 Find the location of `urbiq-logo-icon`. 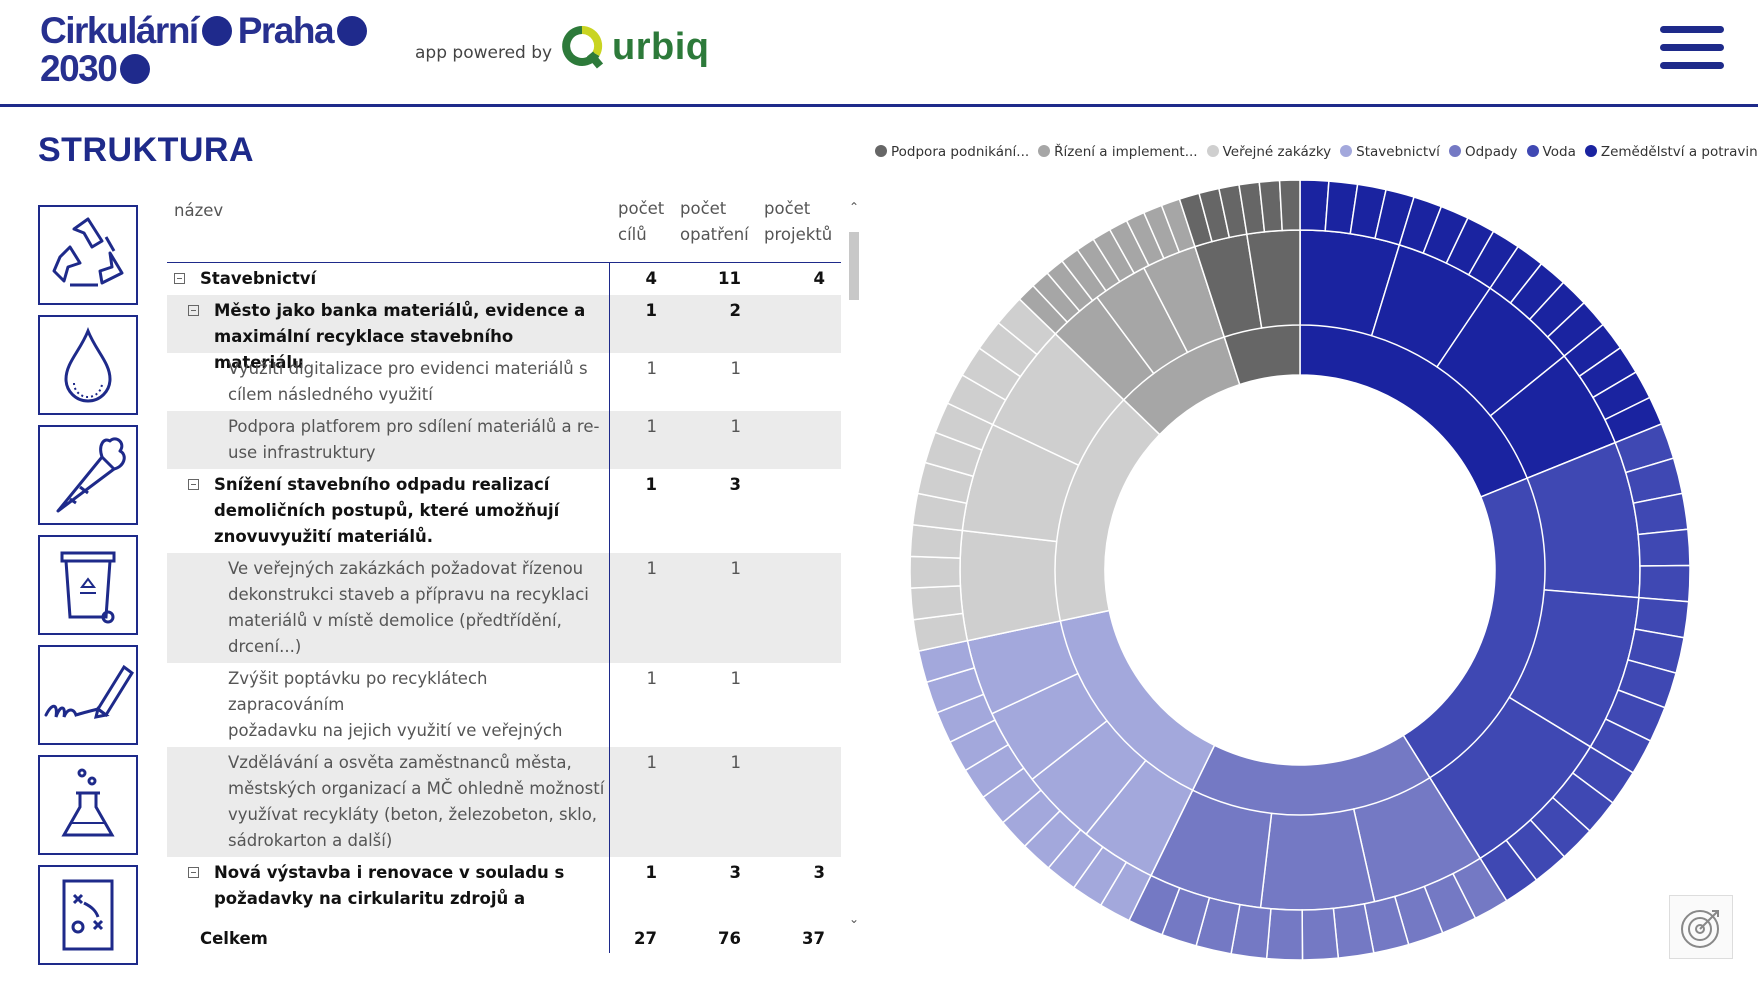

urbiq-logo-icon is located at coordinates (583, 47).